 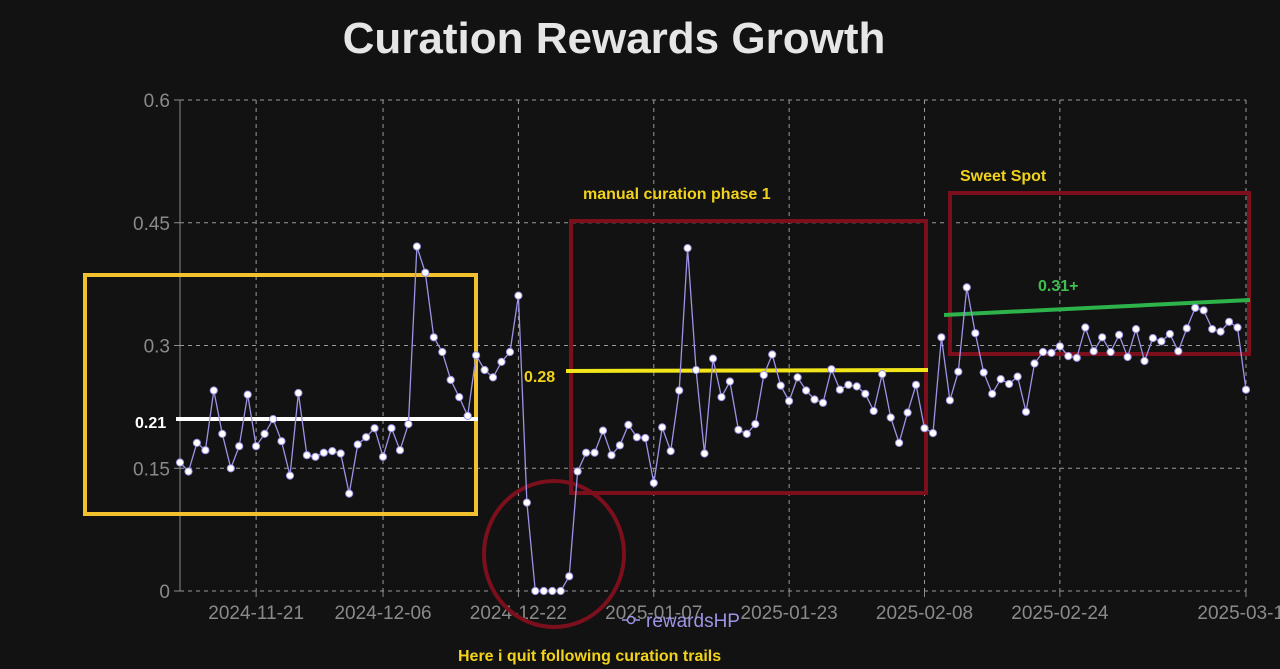 I want to click on legend: rewardsHP, so click(x=681, y=621).